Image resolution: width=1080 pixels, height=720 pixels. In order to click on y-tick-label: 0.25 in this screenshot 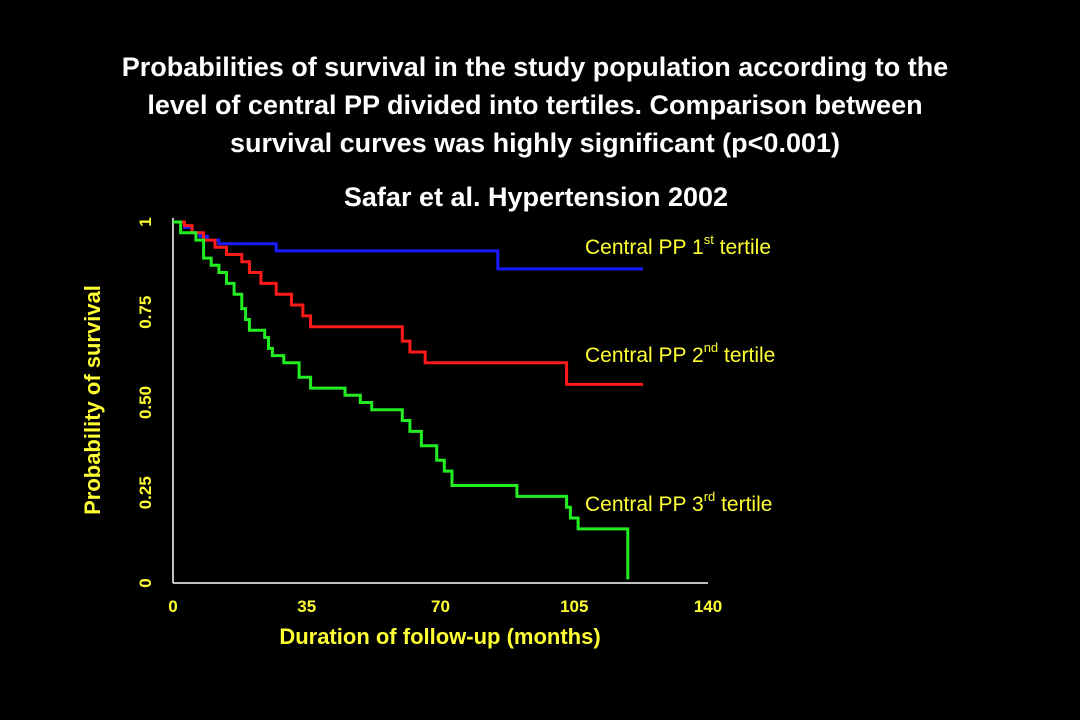, I will do `click(145, 492)`.